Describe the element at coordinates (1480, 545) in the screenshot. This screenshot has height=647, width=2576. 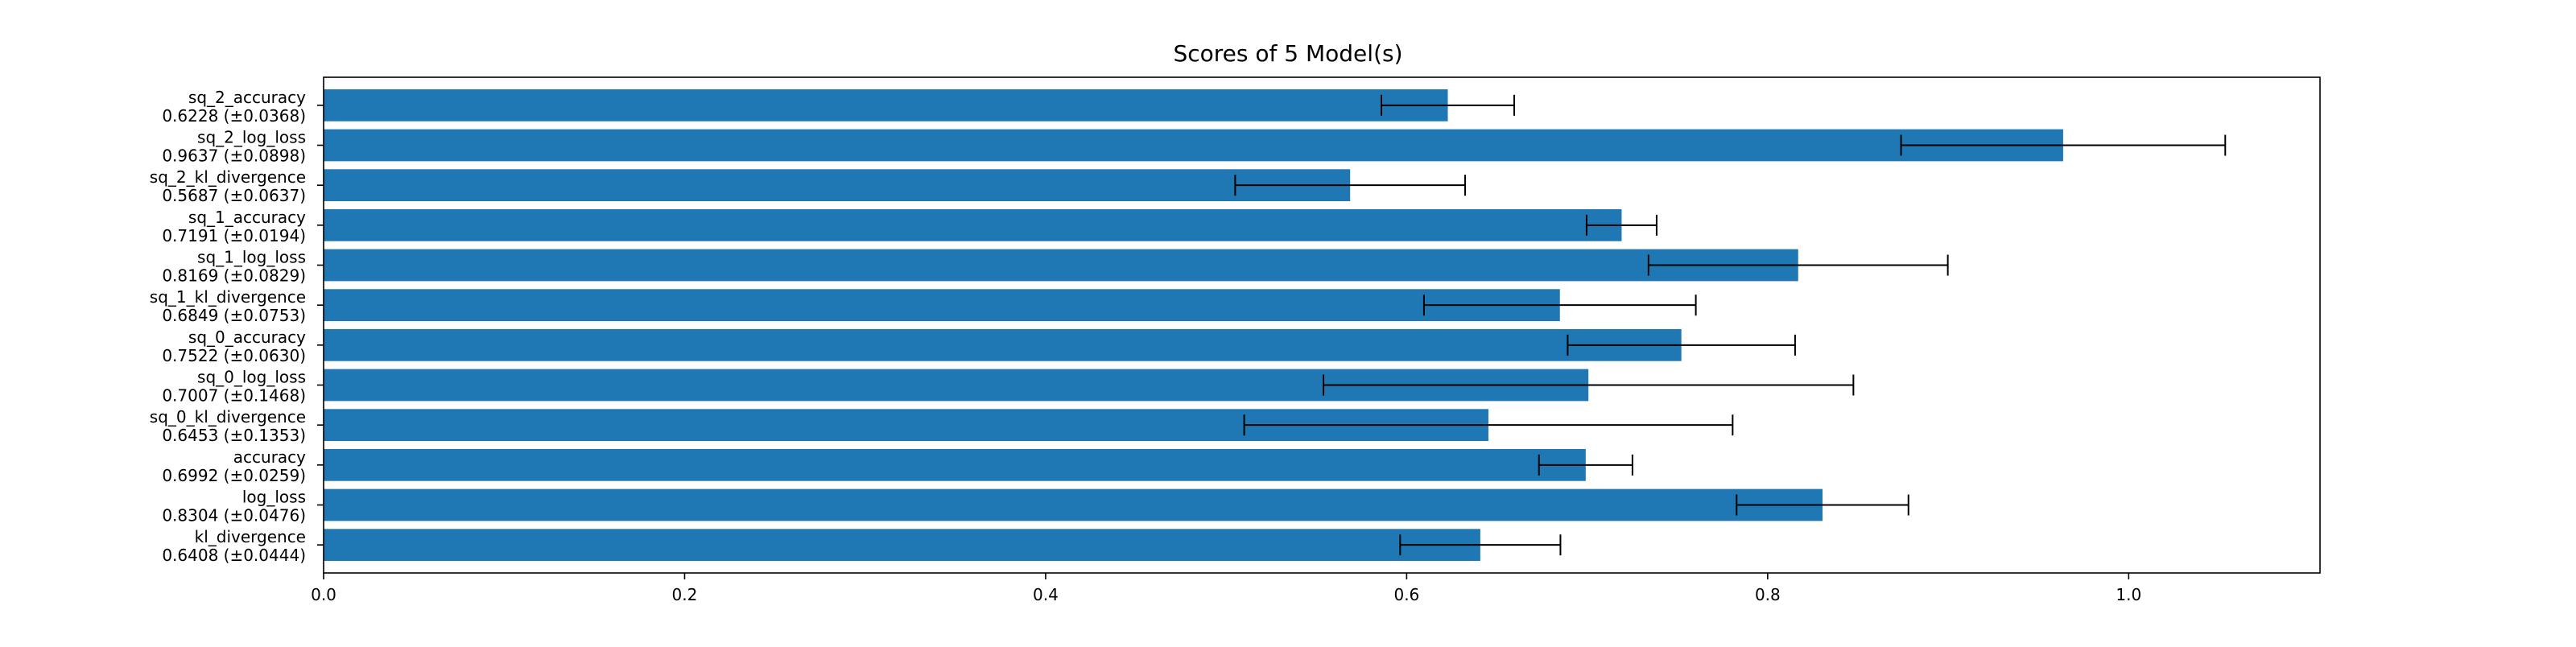
I see `errorbar-kl-divergence` at that location.